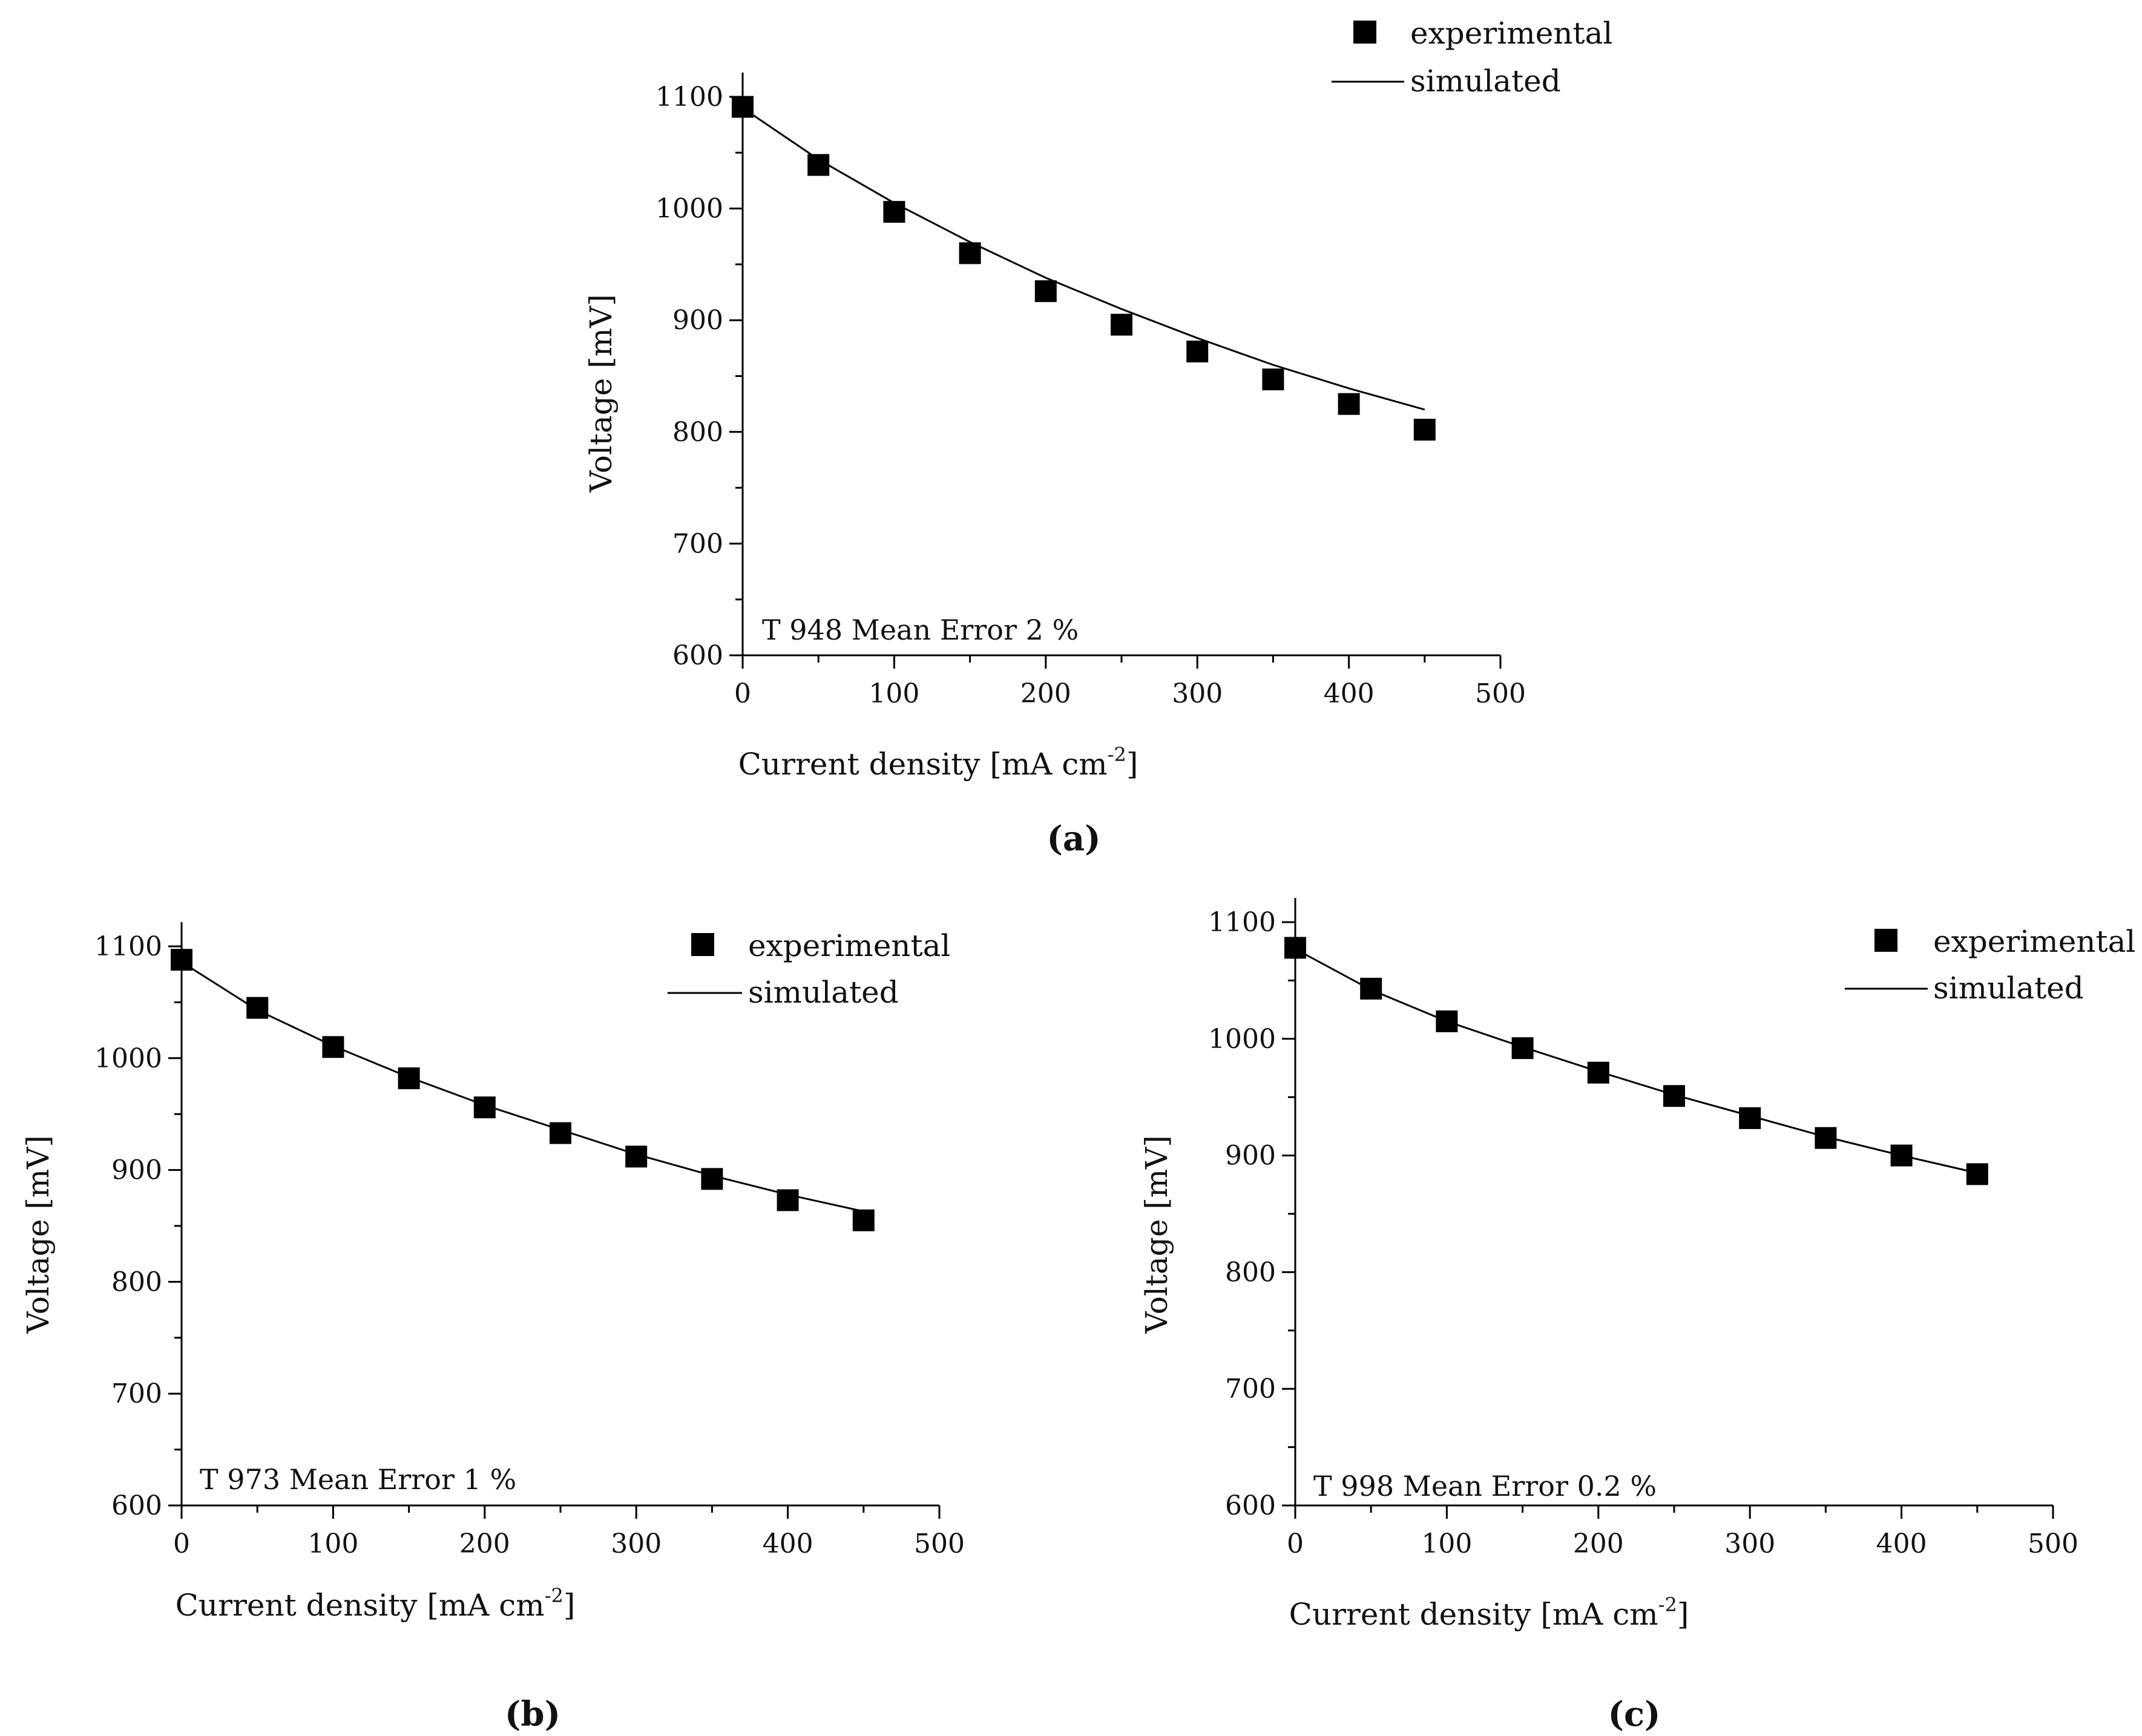  Describe the element at coordinates (920, 630) in the screenshot. I see `chart-annotation: T 948 Mean Error 2 %` at that location.